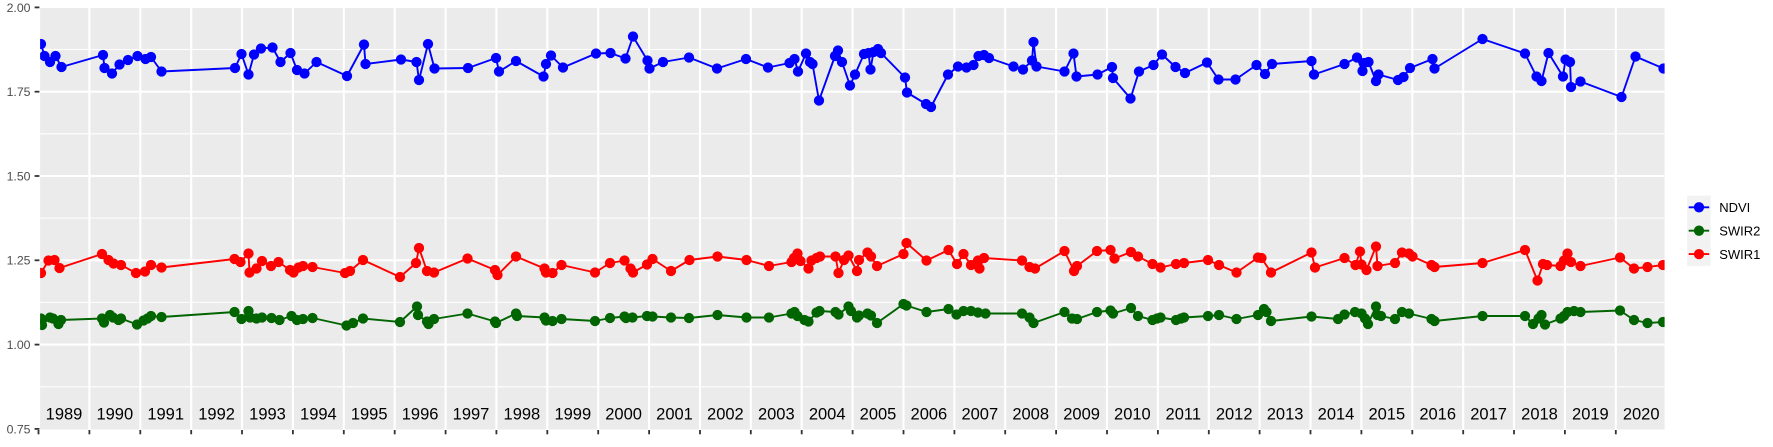 This screenshot has width=1773, height=447. I want to click on svg-text: 2018, so click(1539, 415).